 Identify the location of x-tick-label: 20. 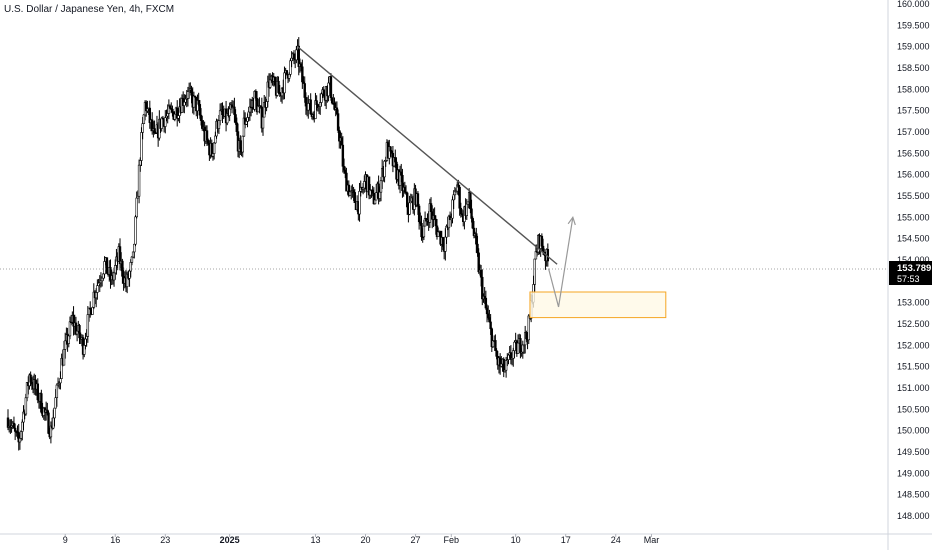
(365, 540).